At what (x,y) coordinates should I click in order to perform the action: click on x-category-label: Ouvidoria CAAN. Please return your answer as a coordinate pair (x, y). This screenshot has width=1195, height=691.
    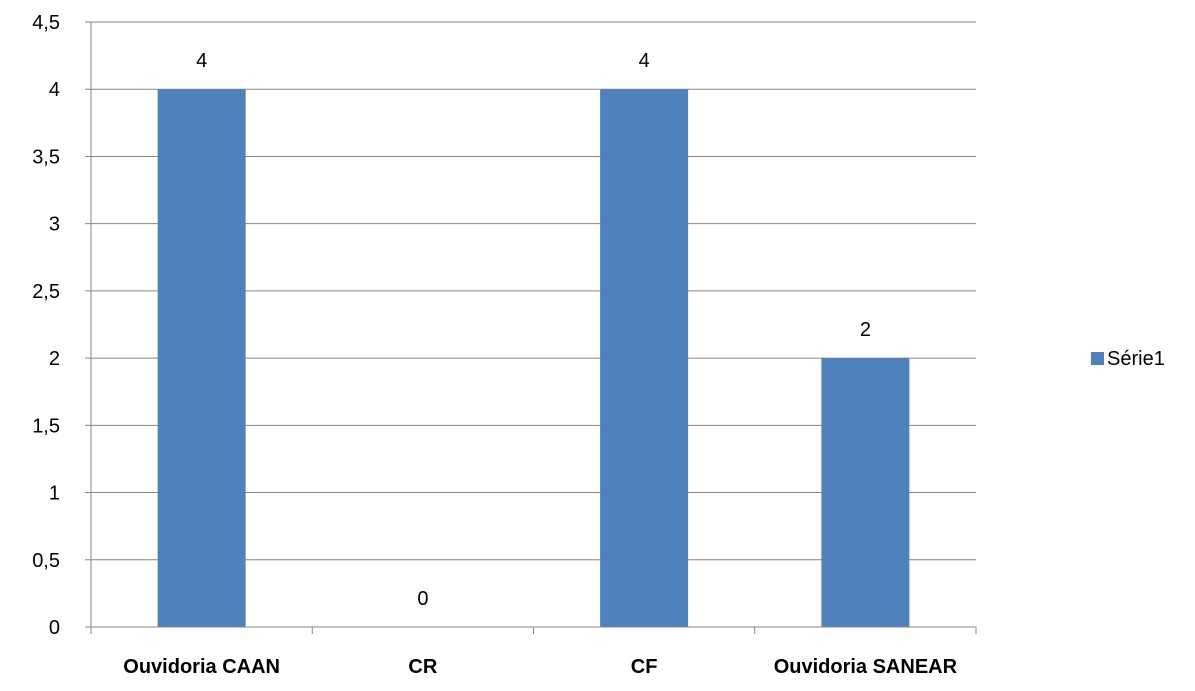
    Looking at the image, I should click on (201, 667).